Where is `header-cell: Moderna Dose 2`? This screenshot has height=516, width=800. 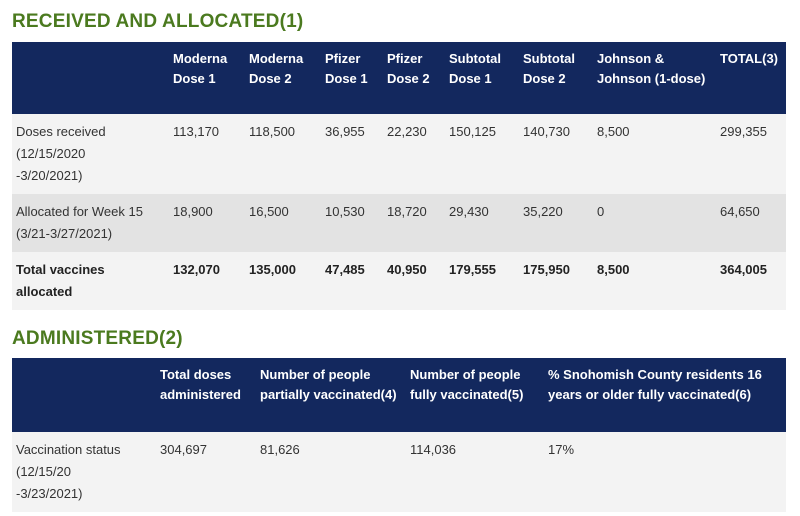 header-cell: Moderna Dose 2 is located at coordinates (283, 78).